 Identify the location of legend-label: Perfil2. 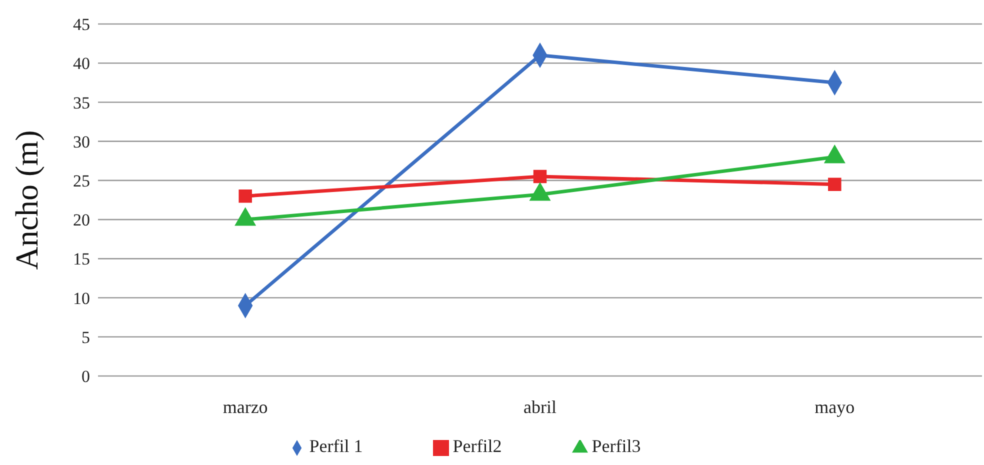
(477, 446).